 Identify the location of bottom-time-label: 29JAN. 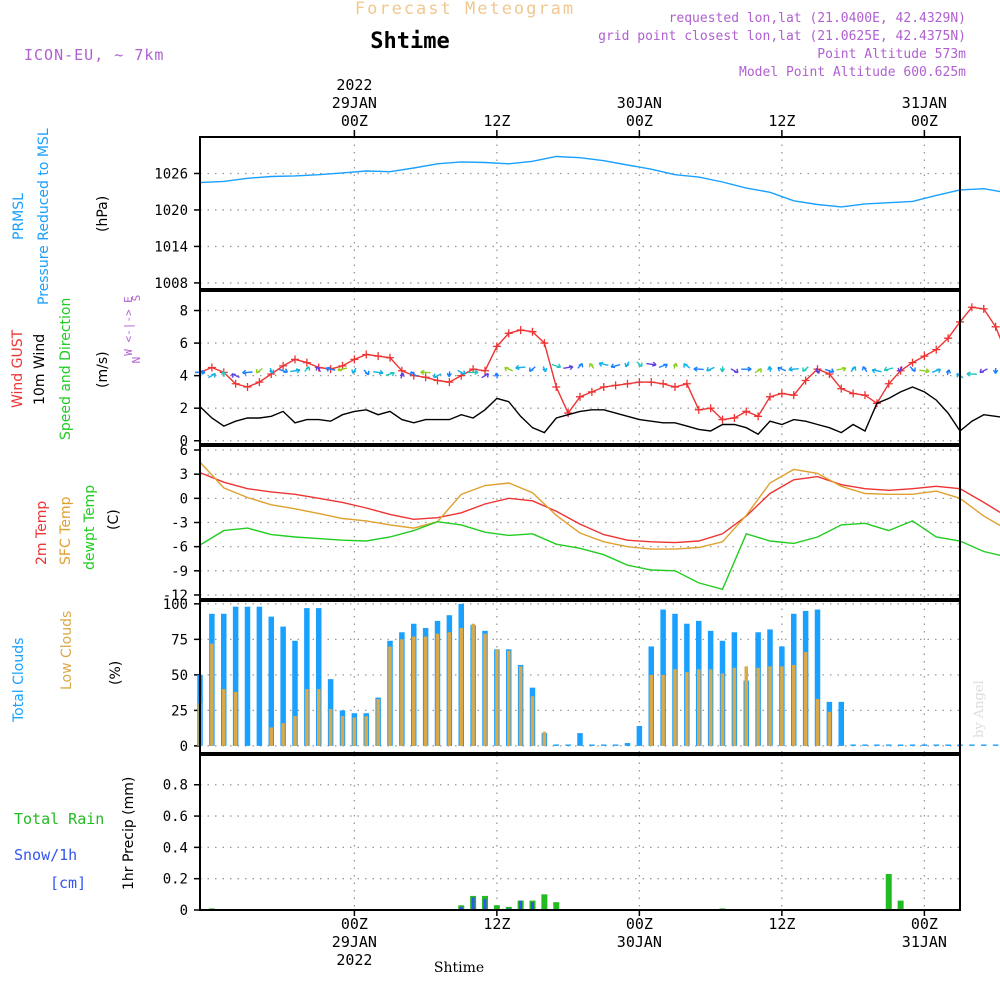
(354, 942).